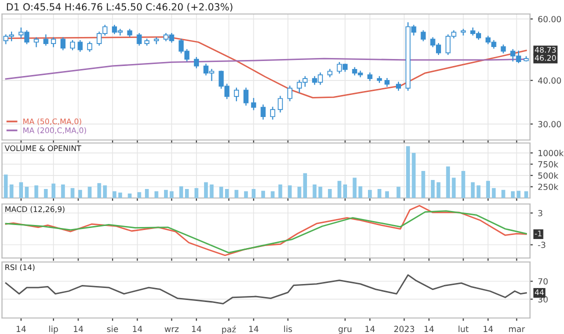 Image resolution: width=564 pixels, height=334 pixels. I want to click on y-tick-label: 30.00, so click(549, 124).